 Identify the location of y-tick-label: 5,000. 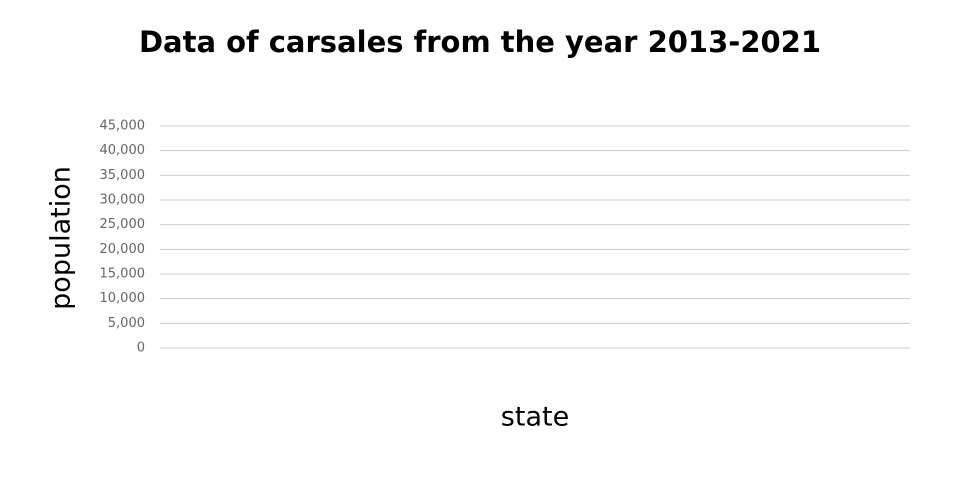
(126, 323).